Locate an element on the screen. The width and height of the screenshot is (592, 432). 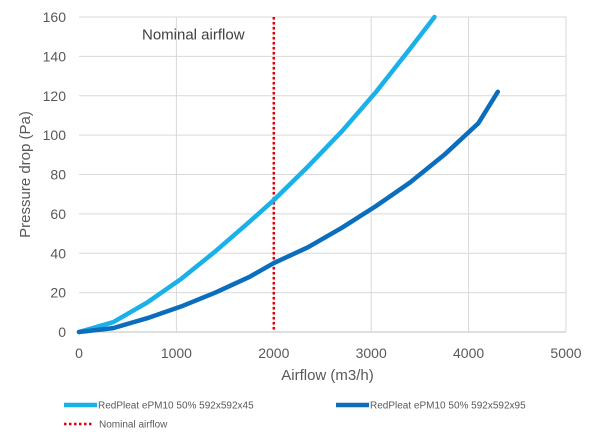
nominal-airflow-annotation: Nominal airflow is located at coordinates (193, 35).